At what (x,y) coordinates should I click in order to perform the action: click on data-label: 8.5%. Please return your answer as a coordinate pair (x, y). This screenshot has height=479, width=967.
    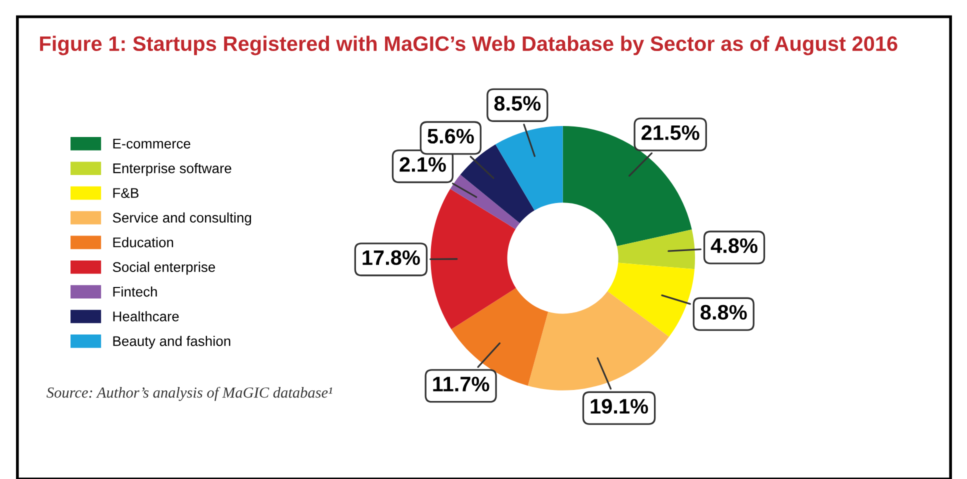
    Looking at the image, I should click on (517, 103).